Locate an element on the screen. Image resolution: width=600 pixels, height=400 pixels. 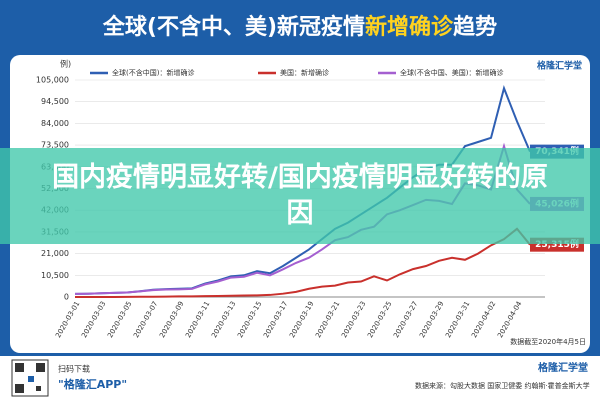
y-tick-label: 73,500 is located at coordinates (55, 145).